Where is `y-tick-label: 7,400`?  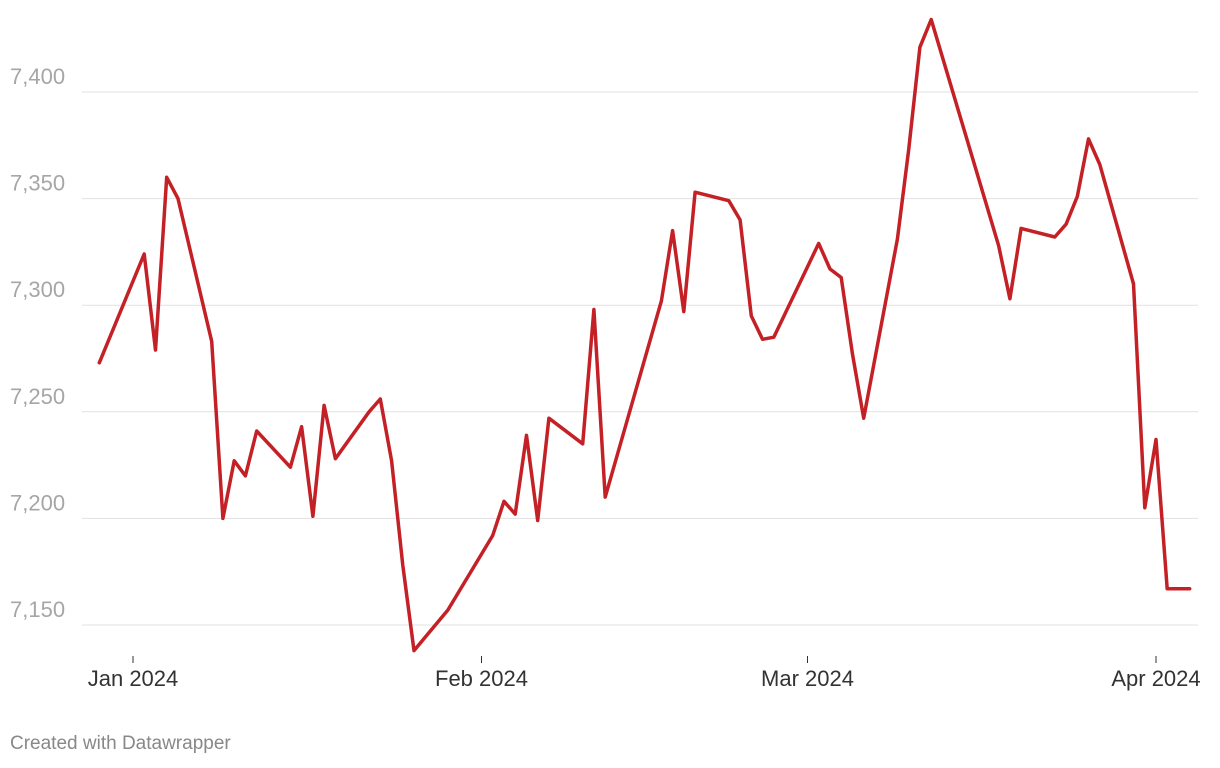 y-tick-label: 7,400 is located at coordinates (37, 76).